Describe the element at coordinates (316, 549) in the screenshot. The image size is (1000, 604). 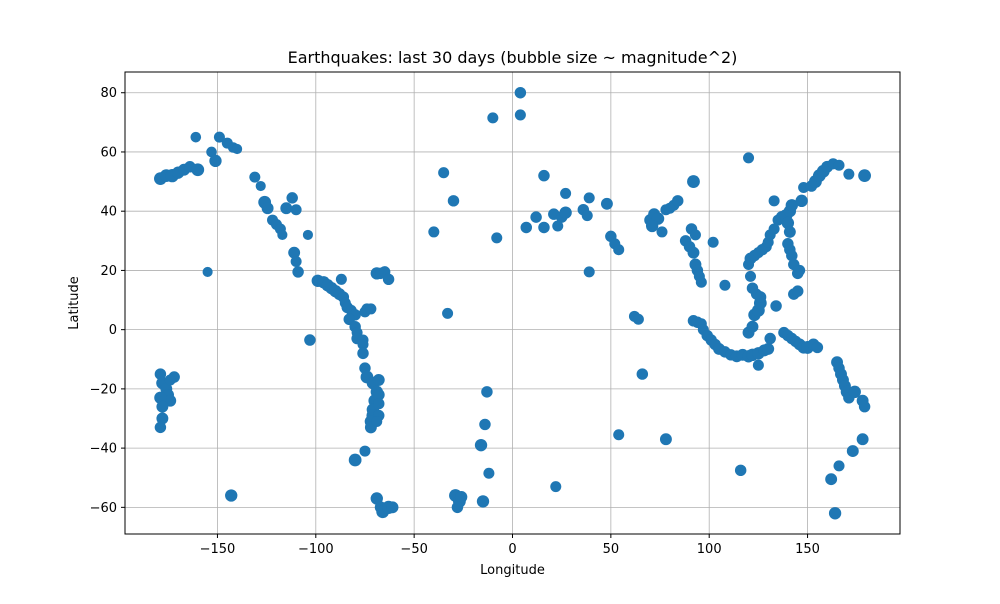
I see `x-tick-label: −100` at that location.